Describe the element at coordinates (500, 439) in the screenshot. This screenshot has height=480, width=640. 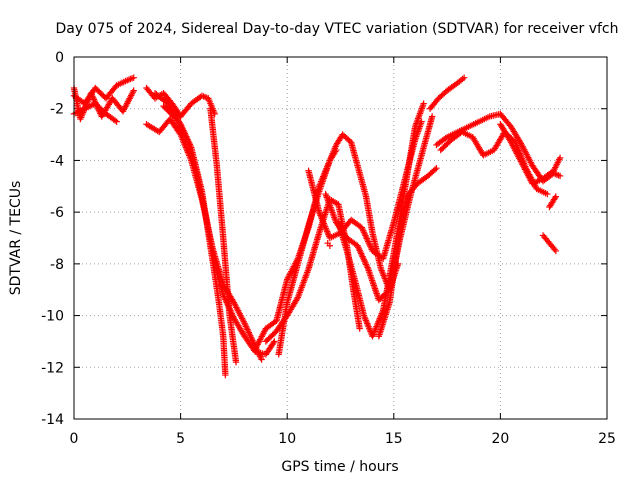
I see `x-tick-label: 20` at that location.